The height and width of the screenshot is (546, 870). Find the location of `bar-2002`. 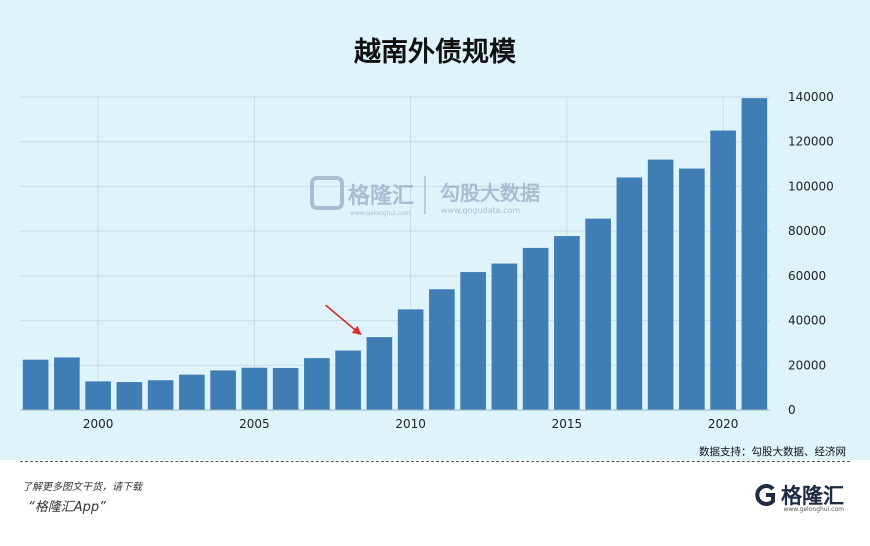

bar-2002 is located at coordinates (161, 395).